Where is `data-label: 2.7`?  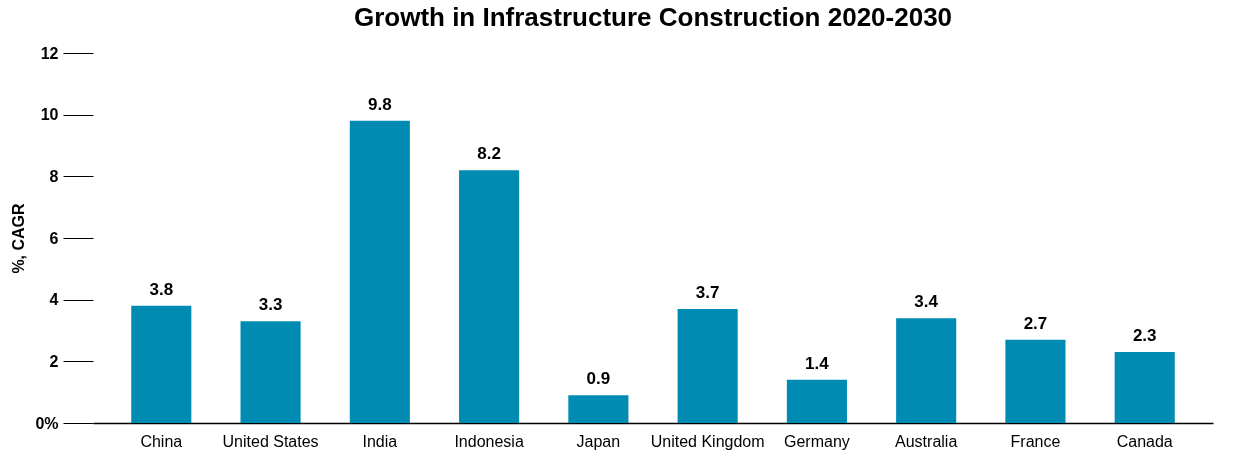
data-label: 2.7 is located at coordinates (1035, 323).